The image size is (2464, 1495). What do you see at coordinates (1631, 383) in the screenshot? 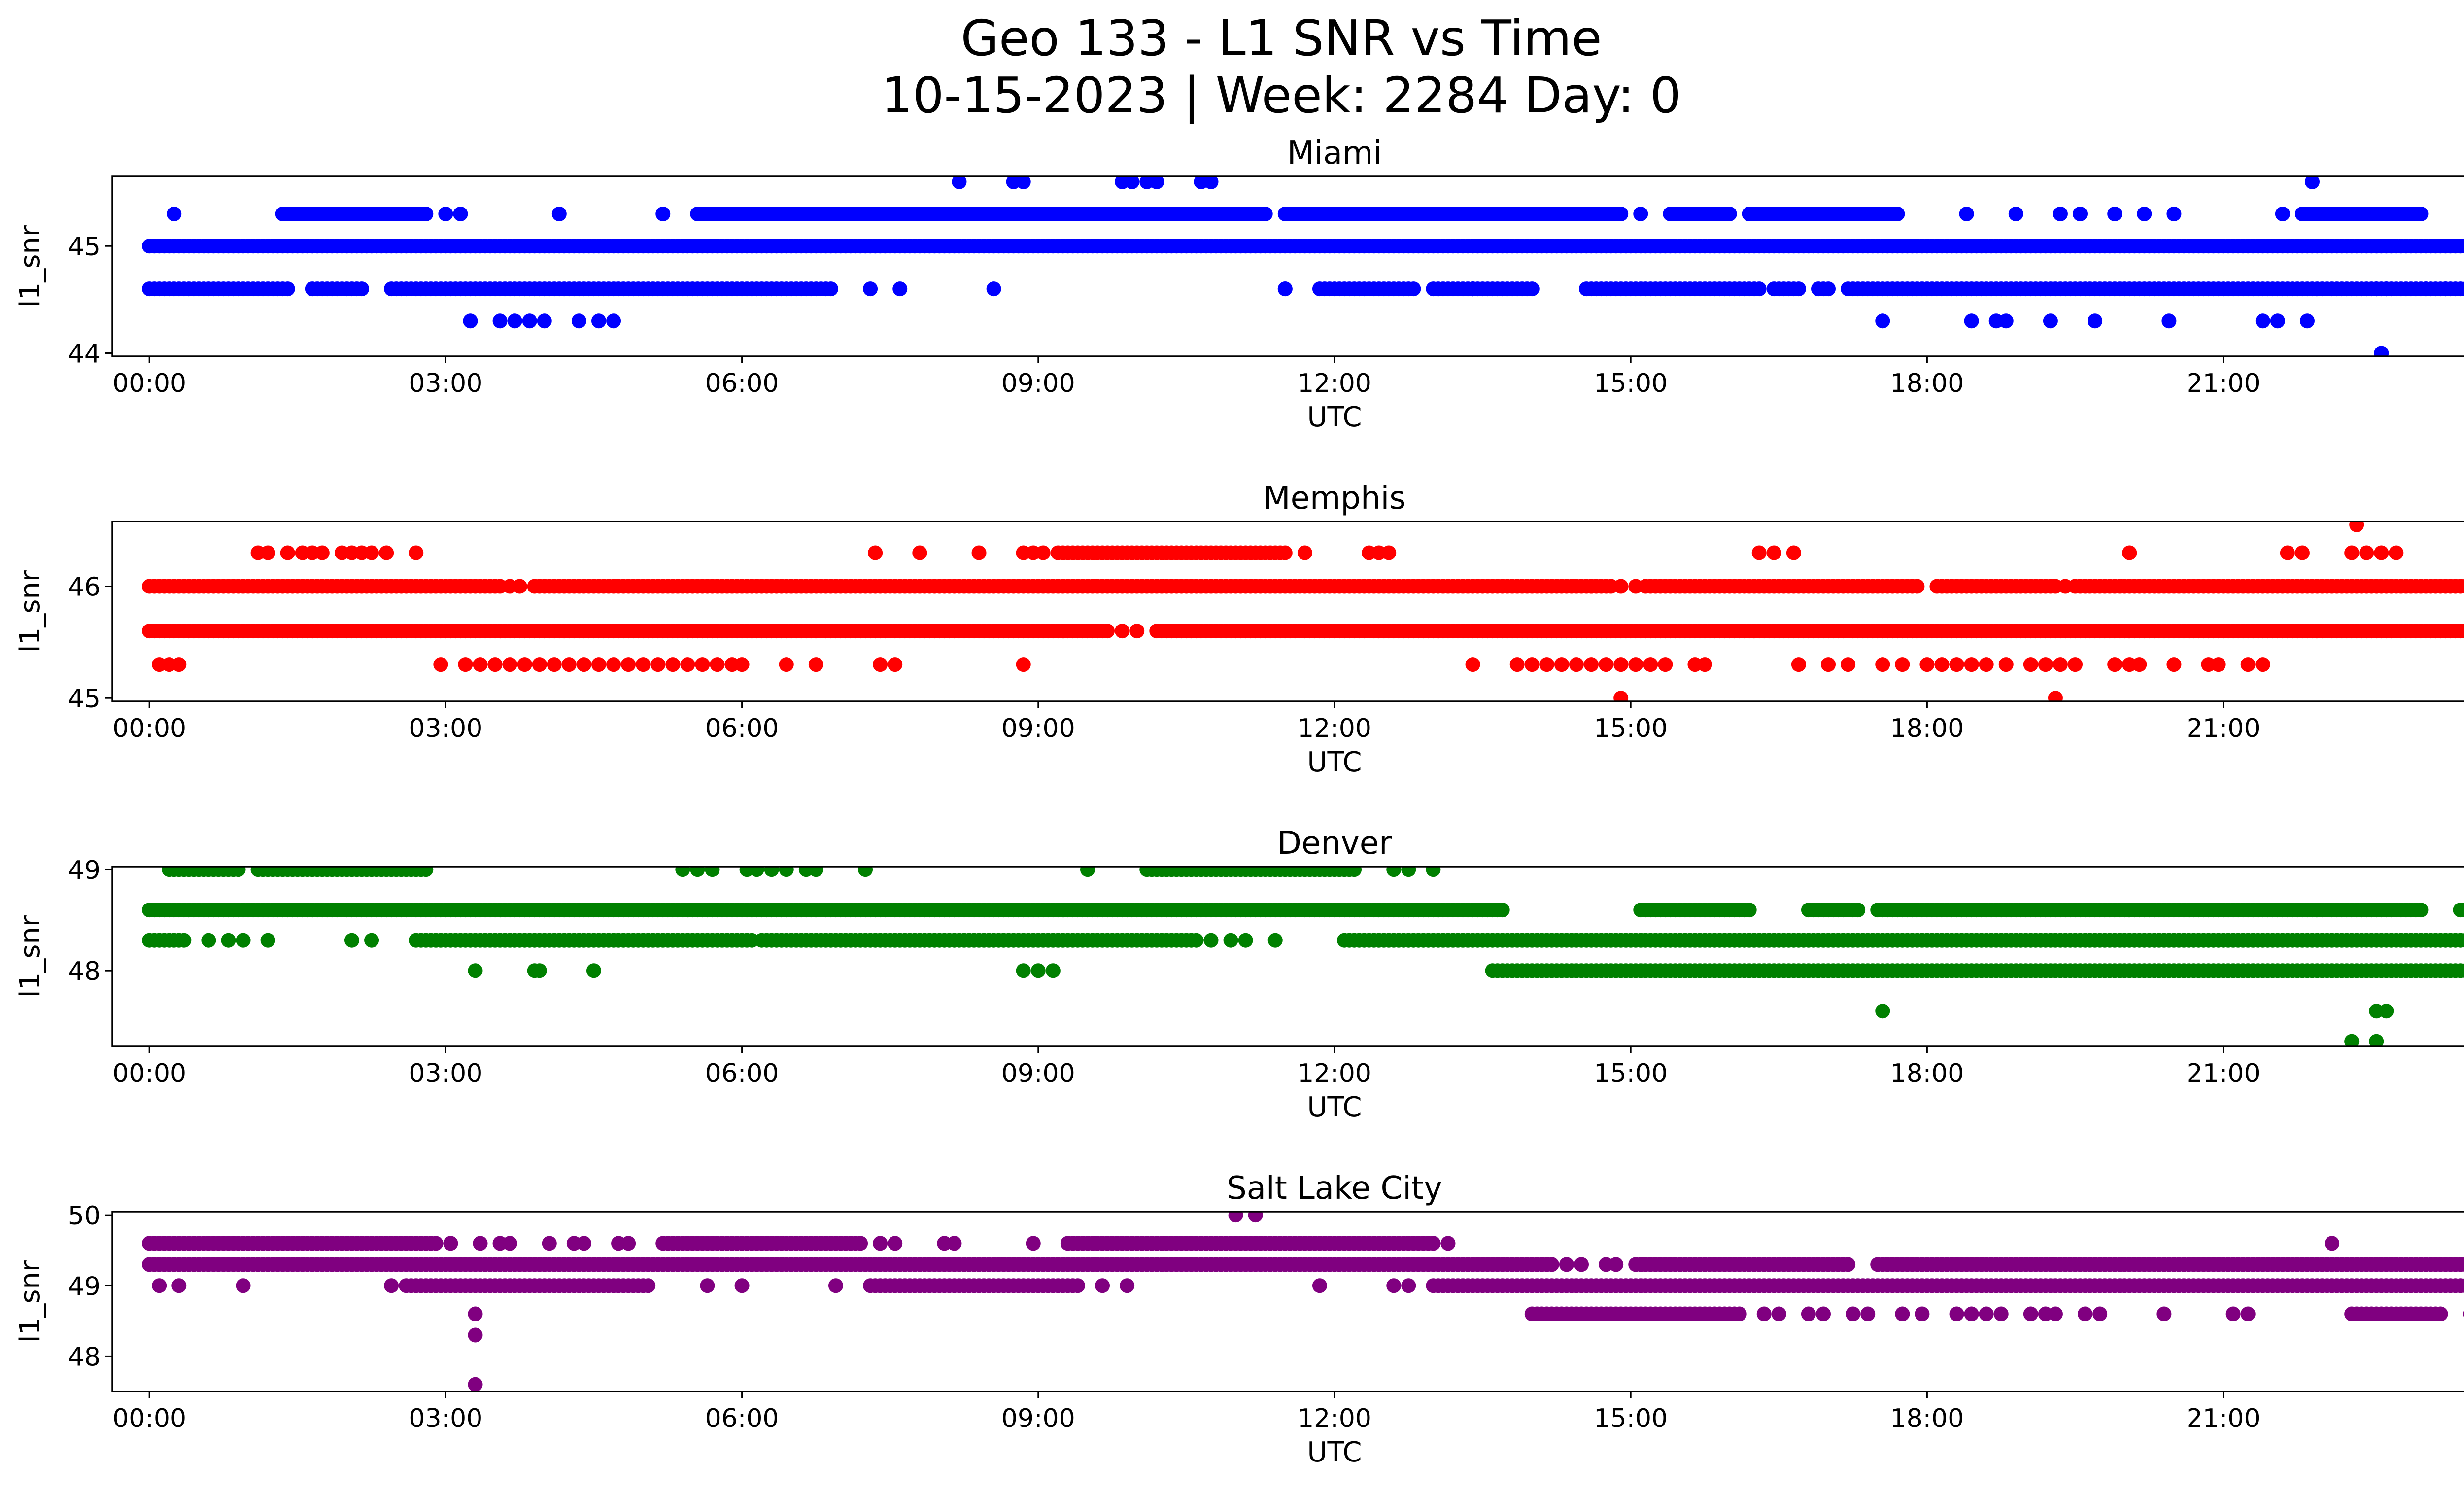
I see `x-tick-label: 15:00` at bounding box center [1631, 383].